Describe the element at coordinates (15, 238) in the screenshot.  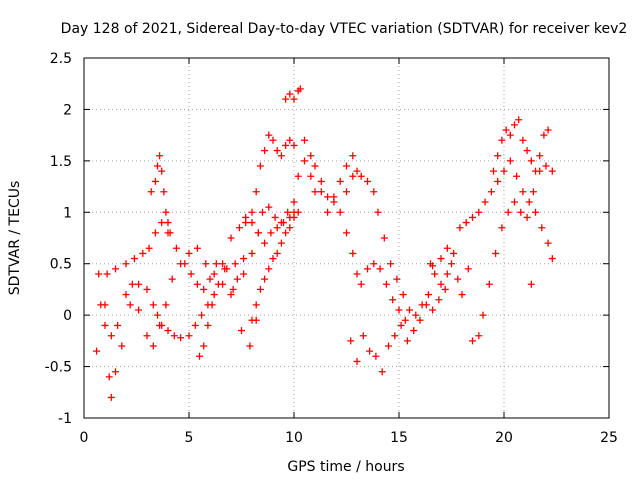
I see `y-axis-label: SDTVAR / TECUs` at that location.